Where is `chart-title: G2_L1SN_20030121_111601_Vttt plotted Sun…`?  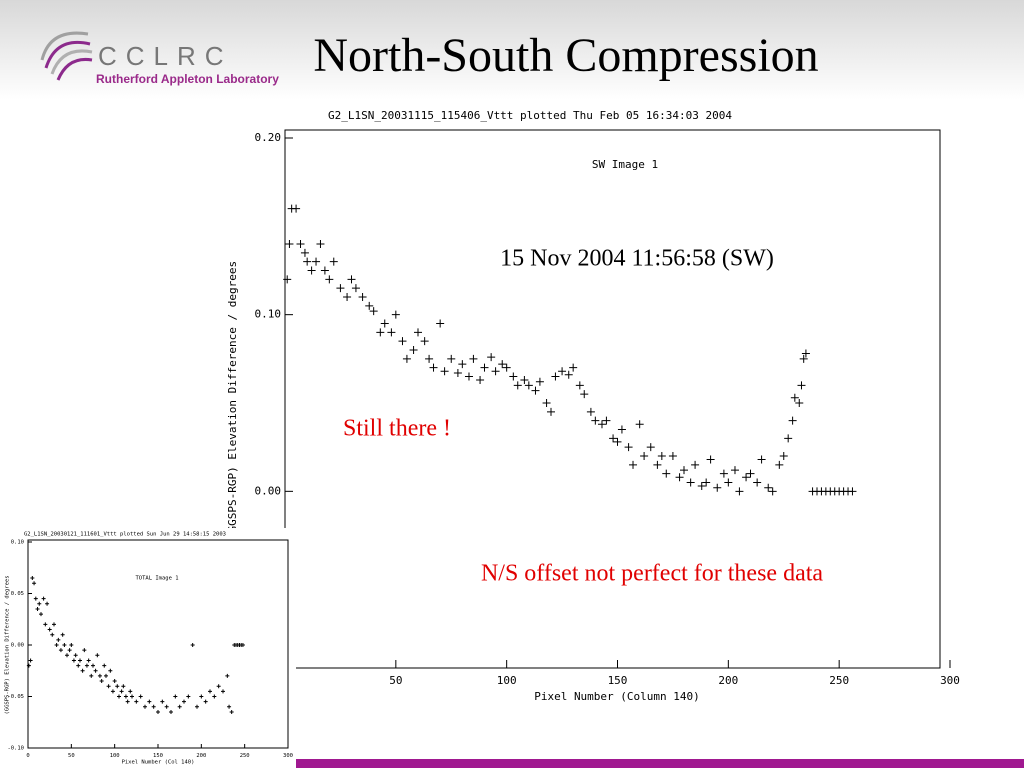
chart-title: G2_L1SN_20030121_111601_Vttt plotted Sun… is located at coordinates (125, 535).